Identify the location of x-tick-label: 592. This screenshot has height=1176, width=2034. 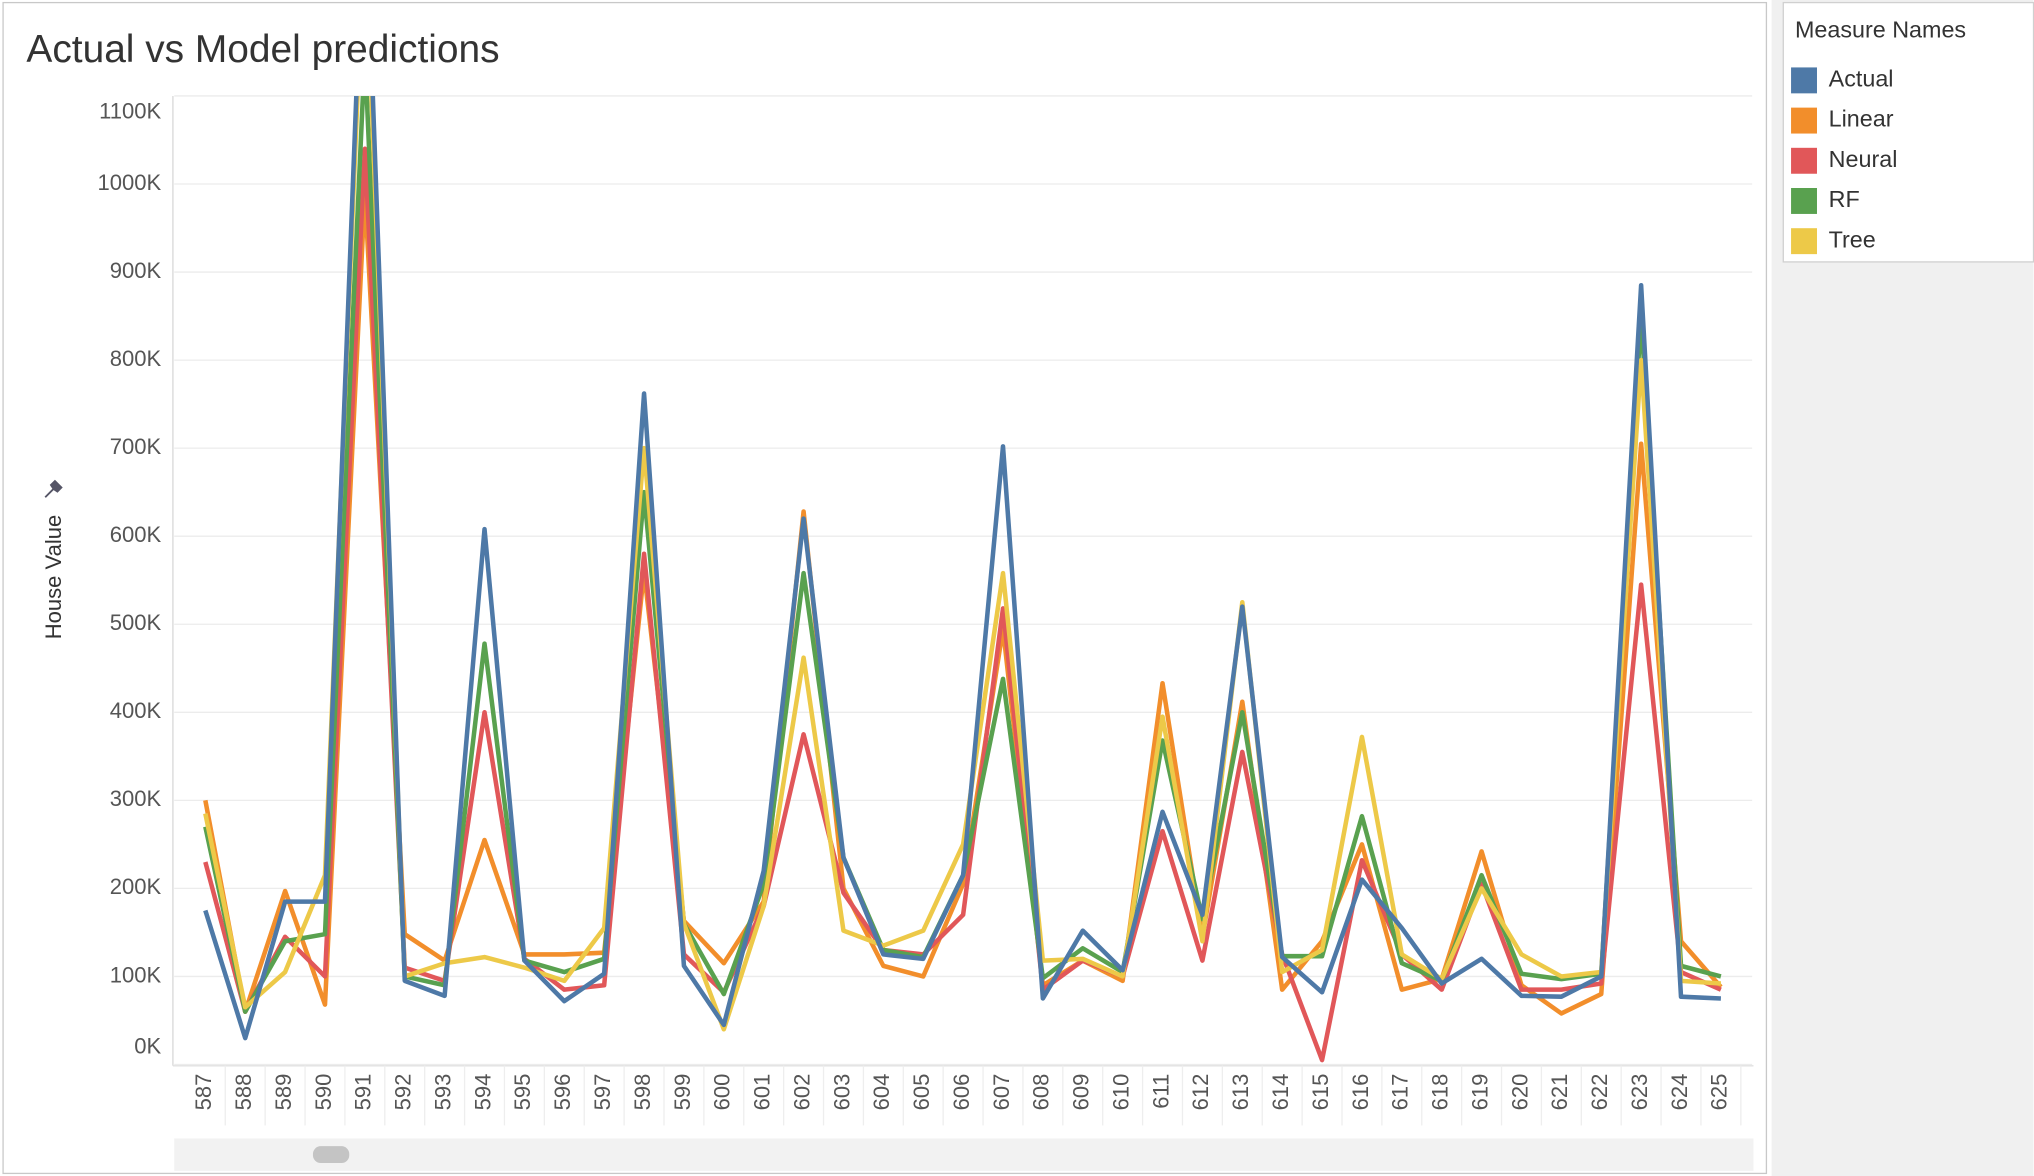
(403, 1092).